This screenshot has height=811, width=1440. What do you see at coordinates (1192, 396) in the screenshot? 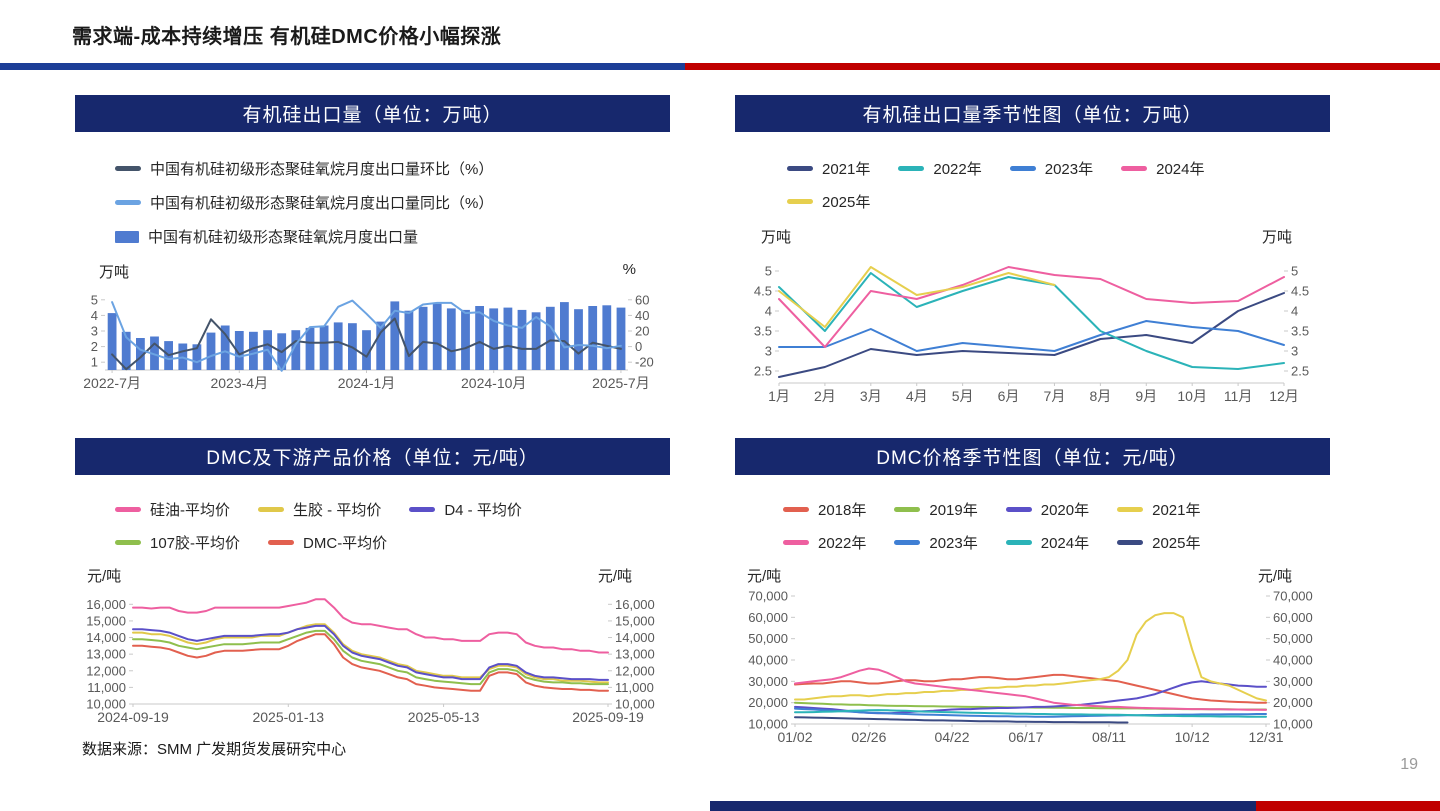
I see `svg-text: 10月` at bounding box center [1192, 396].